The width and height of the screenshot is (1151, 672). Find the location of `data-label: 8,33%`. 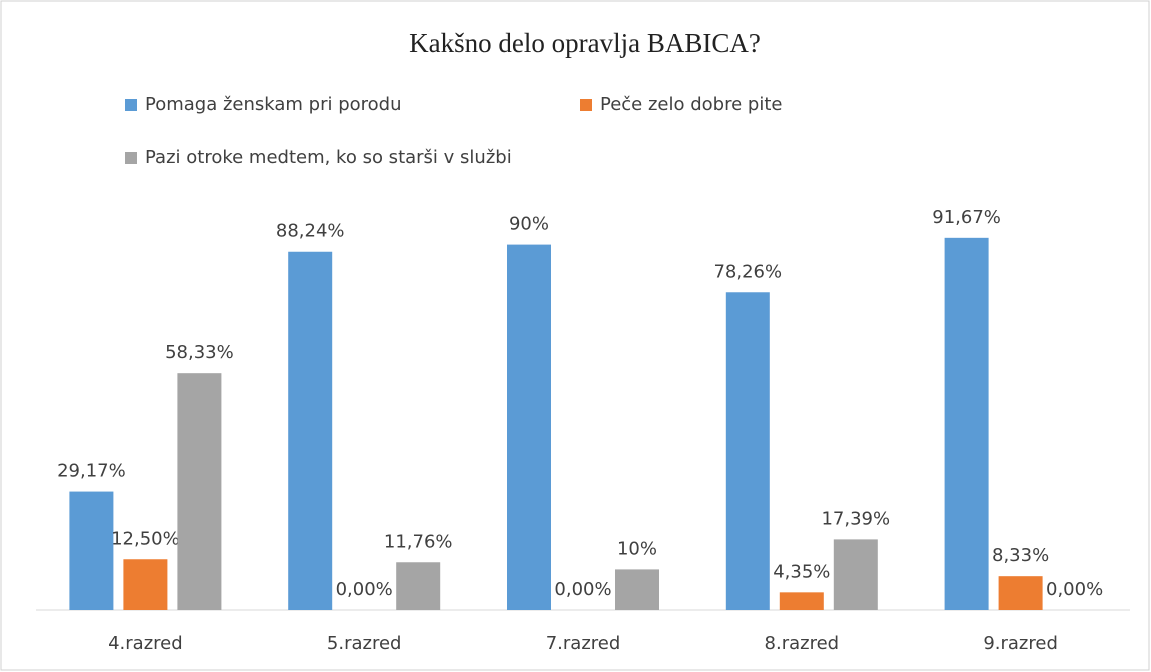

data-label: 8,33% is located at coordinates (1020, 555).